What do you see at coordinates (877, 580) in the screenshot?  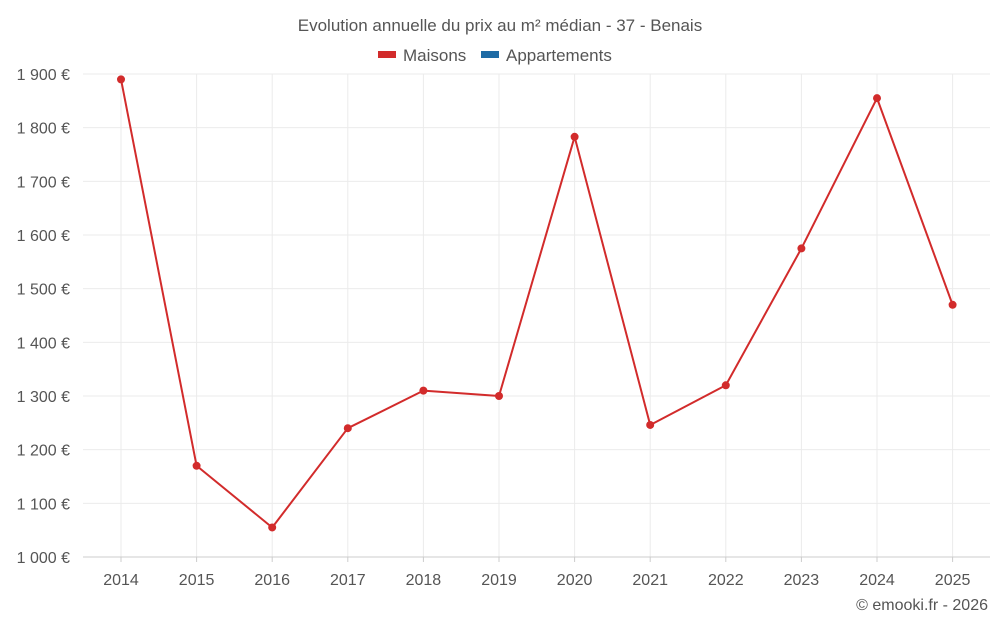 I see `x-tick-label: 2024` at bounding box center [877, 580].